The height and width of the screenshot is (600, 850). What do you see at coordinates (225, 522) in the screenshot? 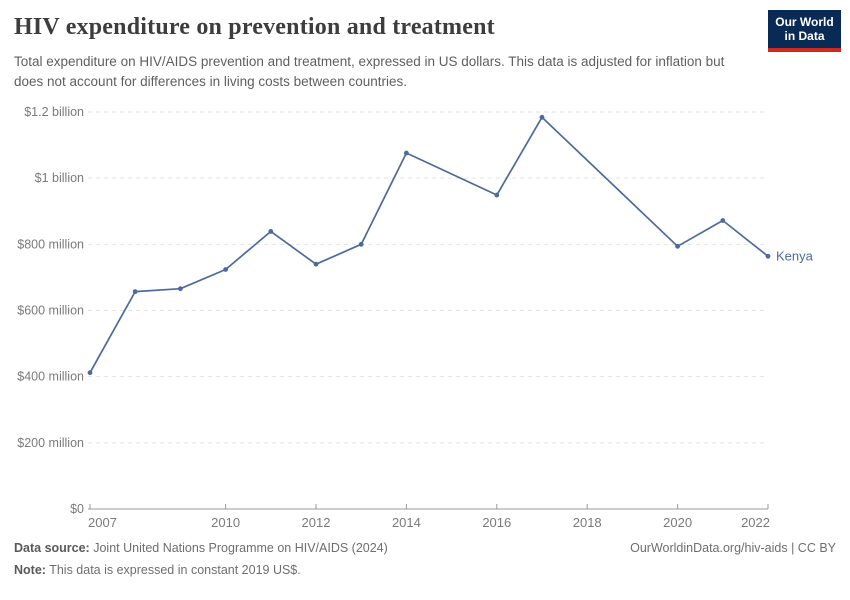
I see `x-axis-tick-label: 2010` at bounding box center [225, 522].